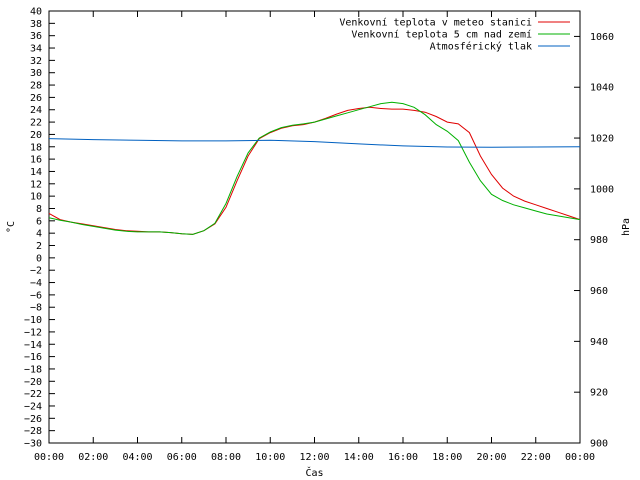 Image resolution: width=640 pixels, height=480 pixels. What do you see at coordinates (602, 139) in the screenshot?
I see `y2-tick-label: 1020` at bounding box center [602, 139].